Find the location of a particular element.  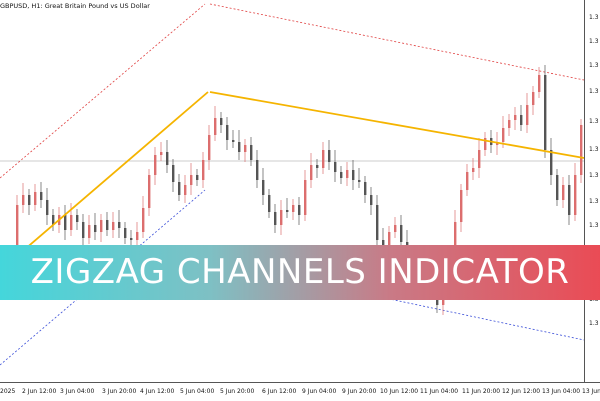

time-tick-label: 12 Jun 12:00 is located at coordinates (521, 391).